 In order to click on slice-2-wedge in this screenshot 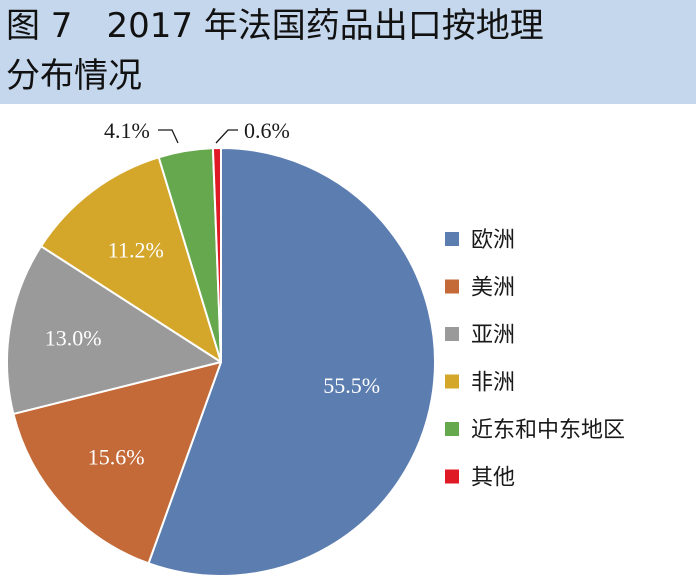, I will do `click(117, 463)`.